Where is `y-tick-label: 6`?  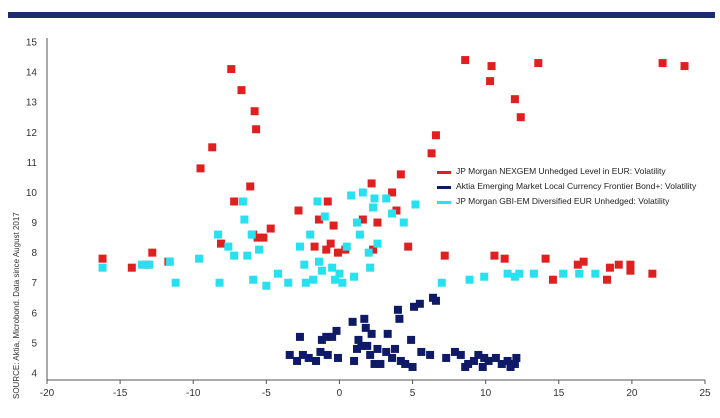
y-tick-label: 6 is located at coordinates (34, 313).